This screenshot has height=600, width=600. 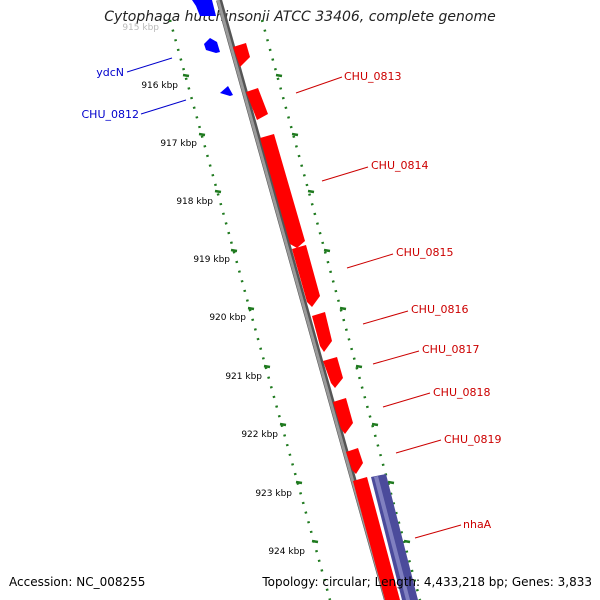 What do you see at coordinates (286, 552) in the screenshot?
I see `tick-label: 924 kbp` at bounding box center [286, 552].